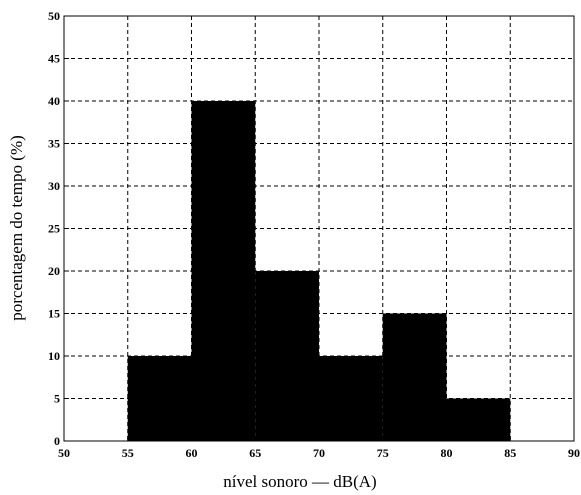 Image resolution: width=581 pixels, height=495 pixels. What do you see at coordinates (447, 453) in the screenshot?
I see `x-tick-label: 80` at bounding box center [447, 453].